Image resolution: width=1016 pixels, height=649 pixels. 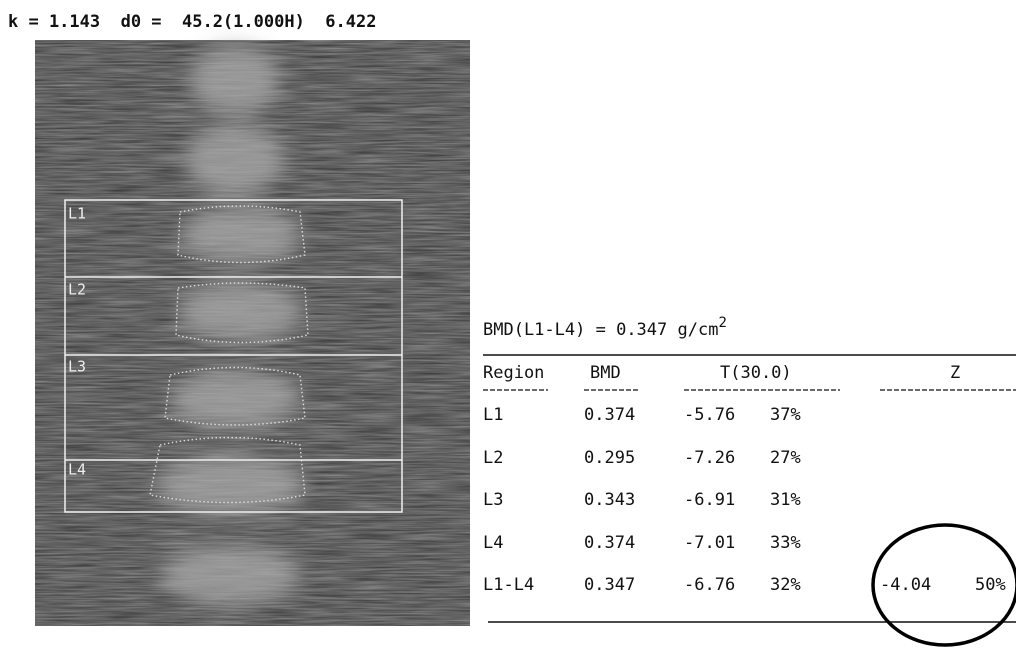 I want to click on summary-label: BMD(L1-L4) =, so click(x=544, y=330).